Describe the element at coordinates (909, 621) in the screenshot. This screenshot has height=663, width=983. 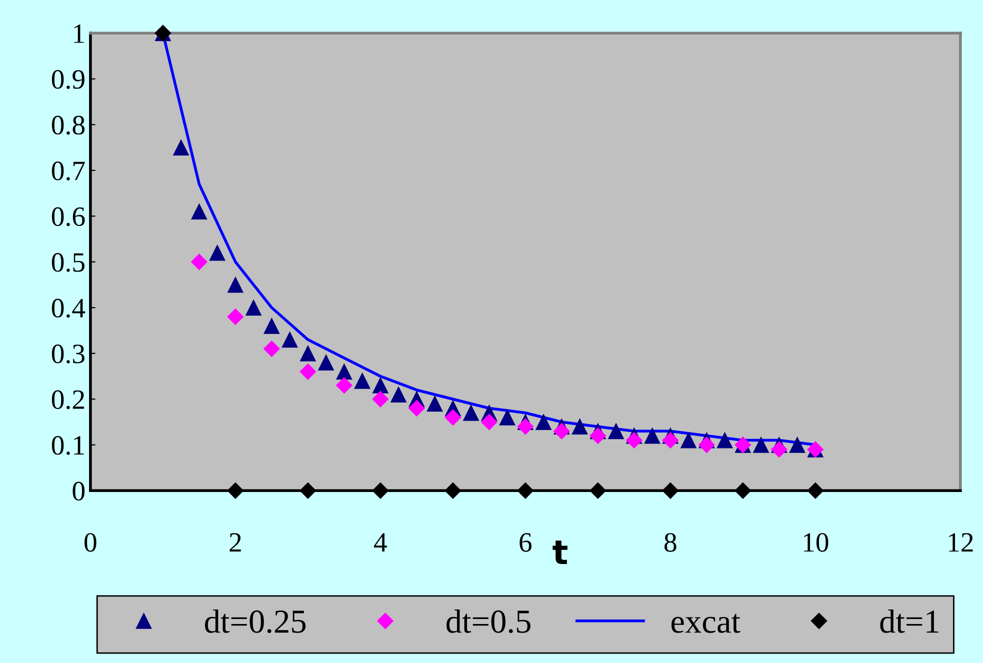
I see `legend-label: dt=1` at that location.